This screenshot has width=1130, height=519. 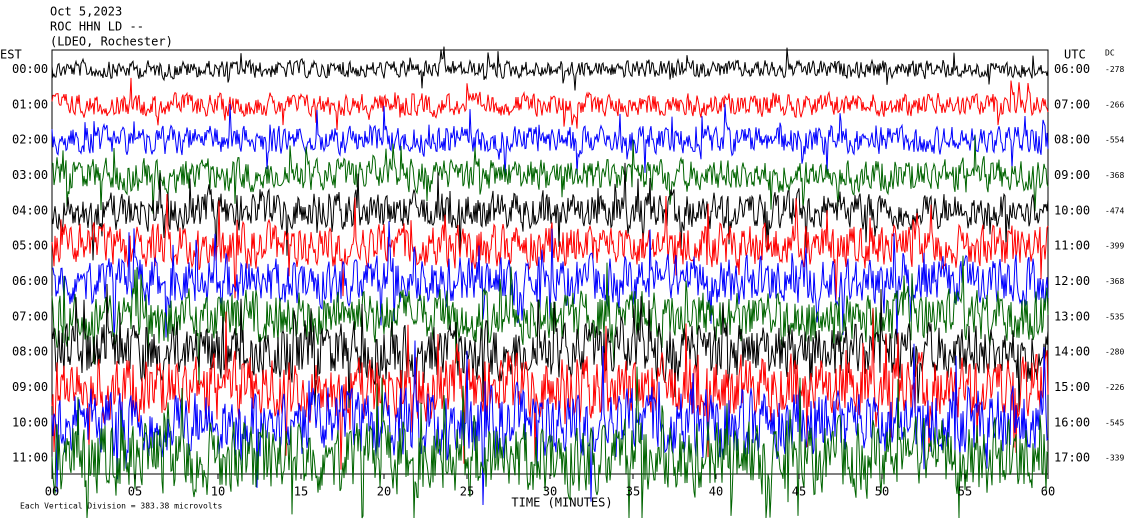 What do you see at coordinates (882, 492) in the screenshot?
I see `x-tick-label: 50` at bounding box center [882, 492].